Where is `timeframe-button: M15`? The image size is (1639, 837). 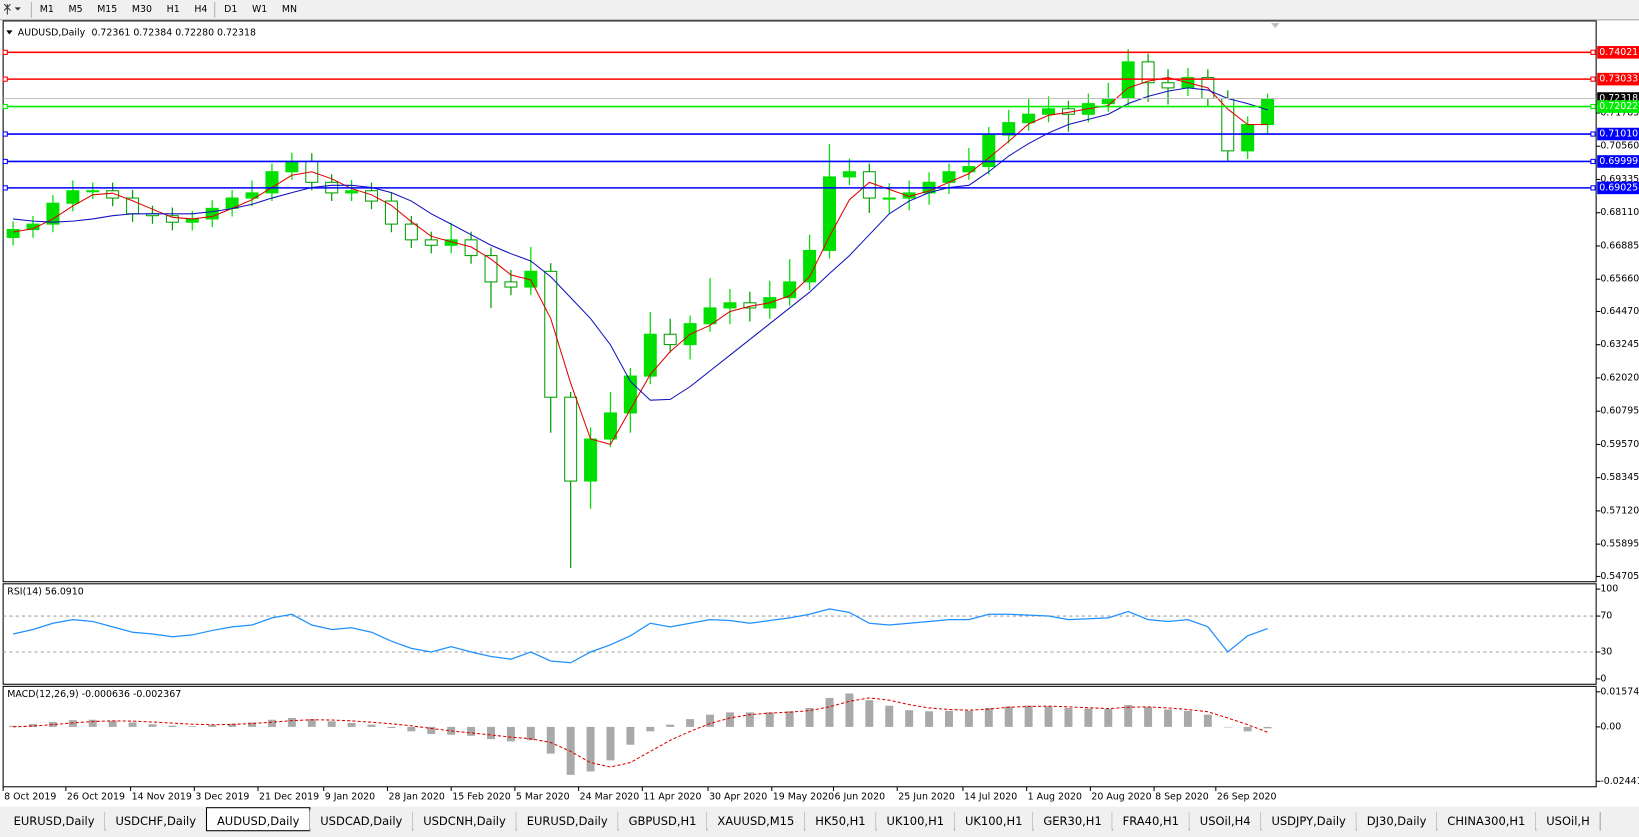
timeframe-button: M15 is located at coordinates (107, 9).